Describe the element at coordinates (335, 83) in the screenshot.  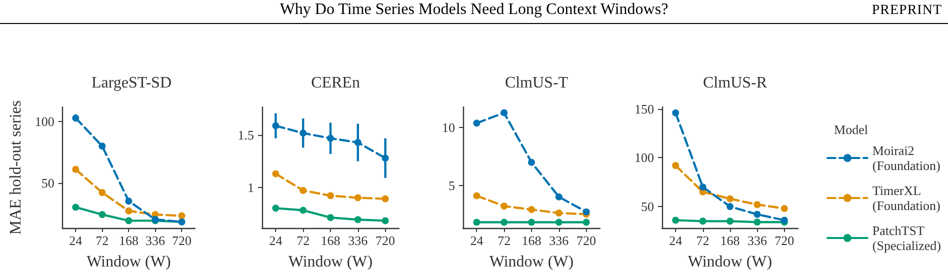
I see `chart-title: CEREn` at that location.